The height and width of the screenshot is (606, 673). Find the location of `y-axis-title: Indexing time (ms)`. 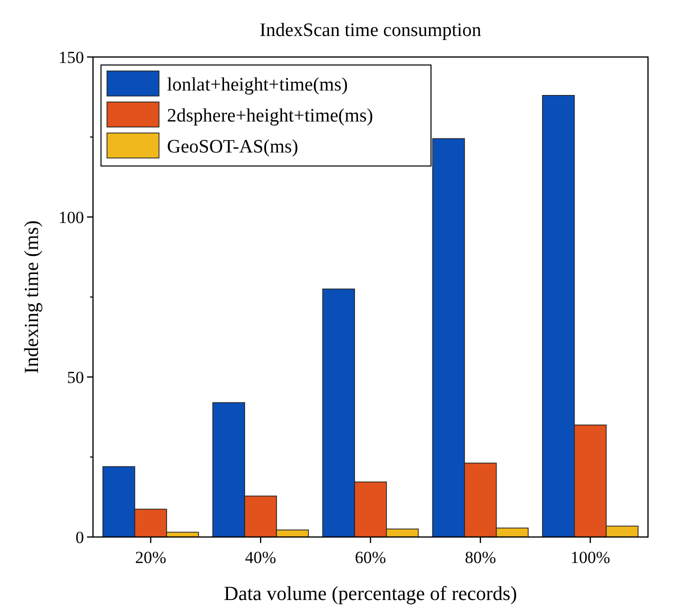

y-axis-title: Indexing time (ms) is located at coordinates (32, 297).